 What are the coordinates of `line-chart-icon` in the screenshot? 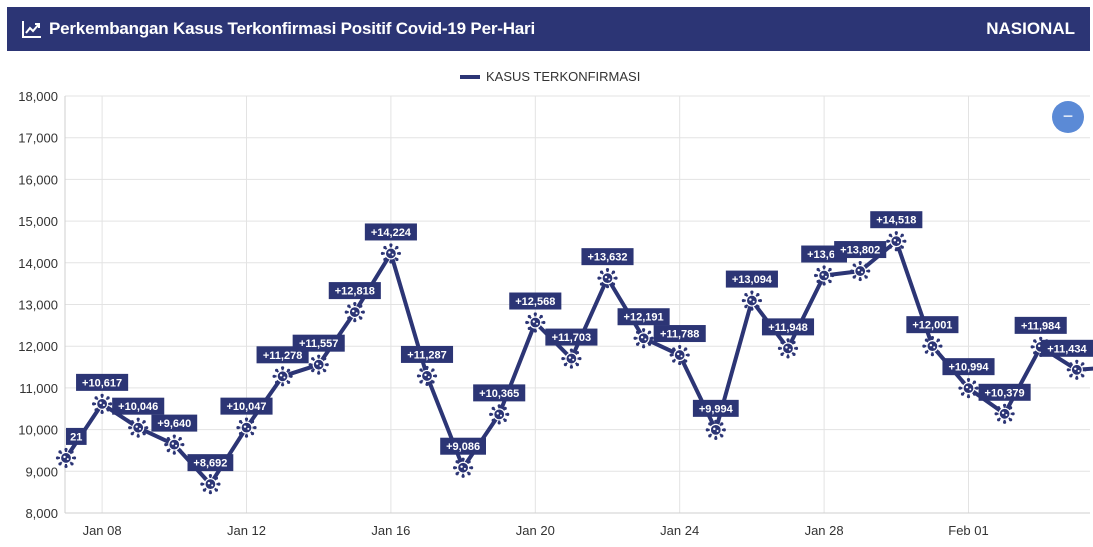 It's located at (31, 29).